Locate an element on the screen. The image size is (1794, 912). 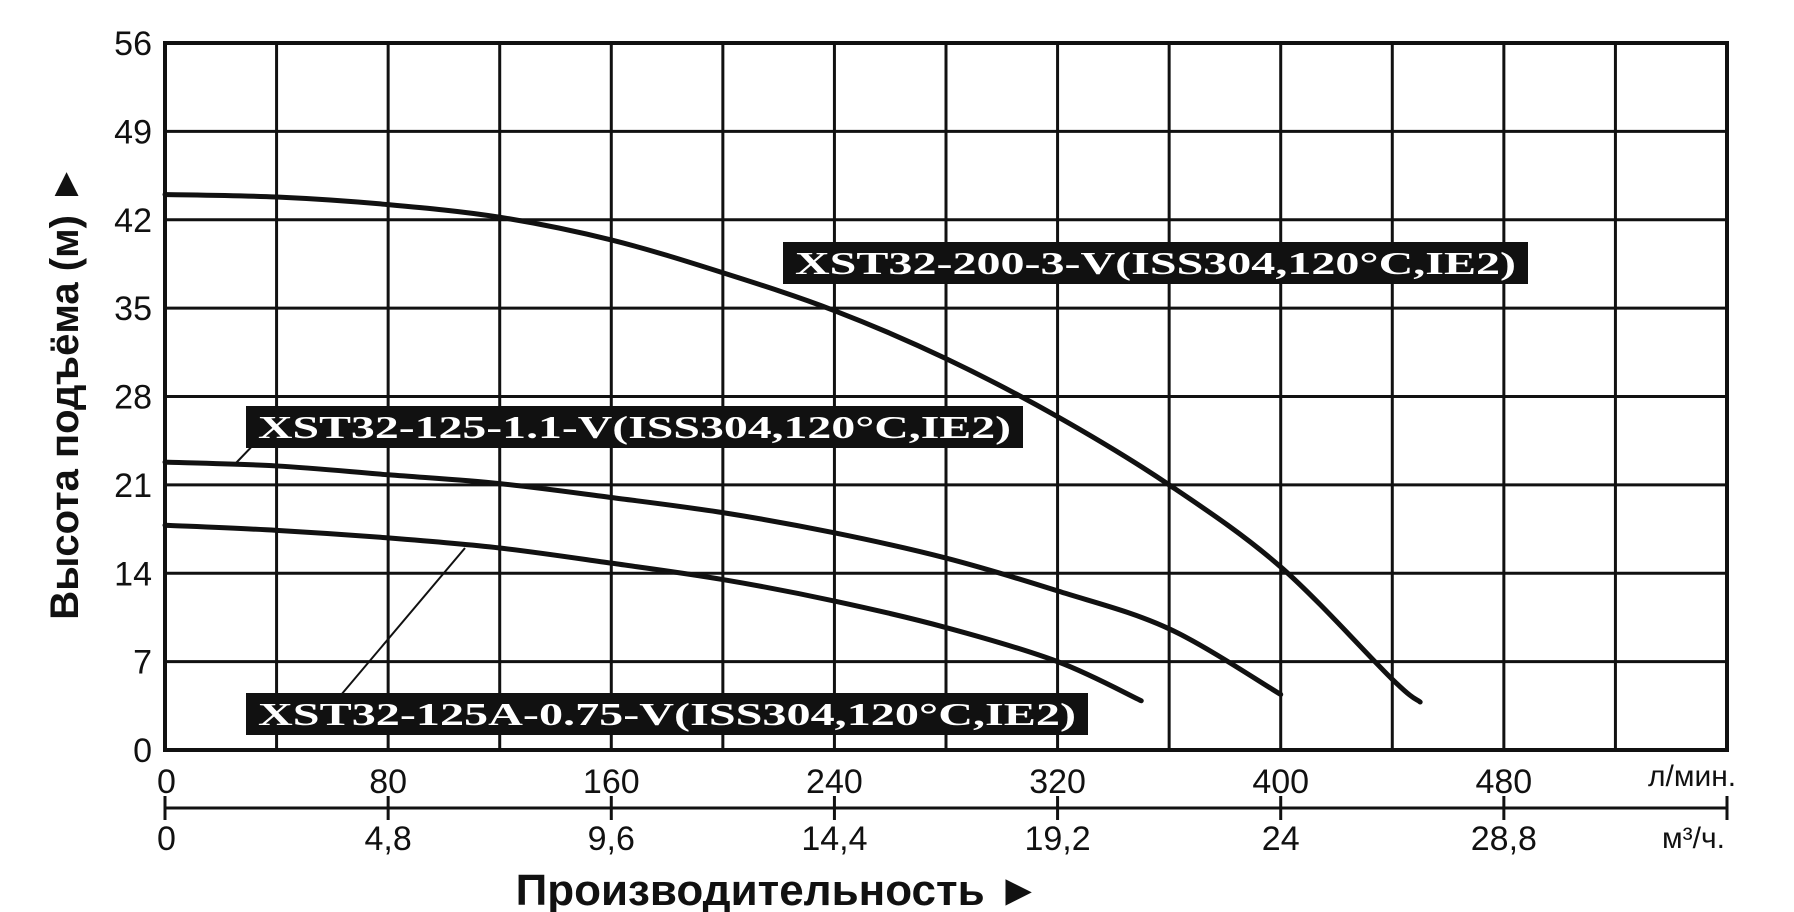
y-tick-label: 21 is located at coordinates (133, 486).